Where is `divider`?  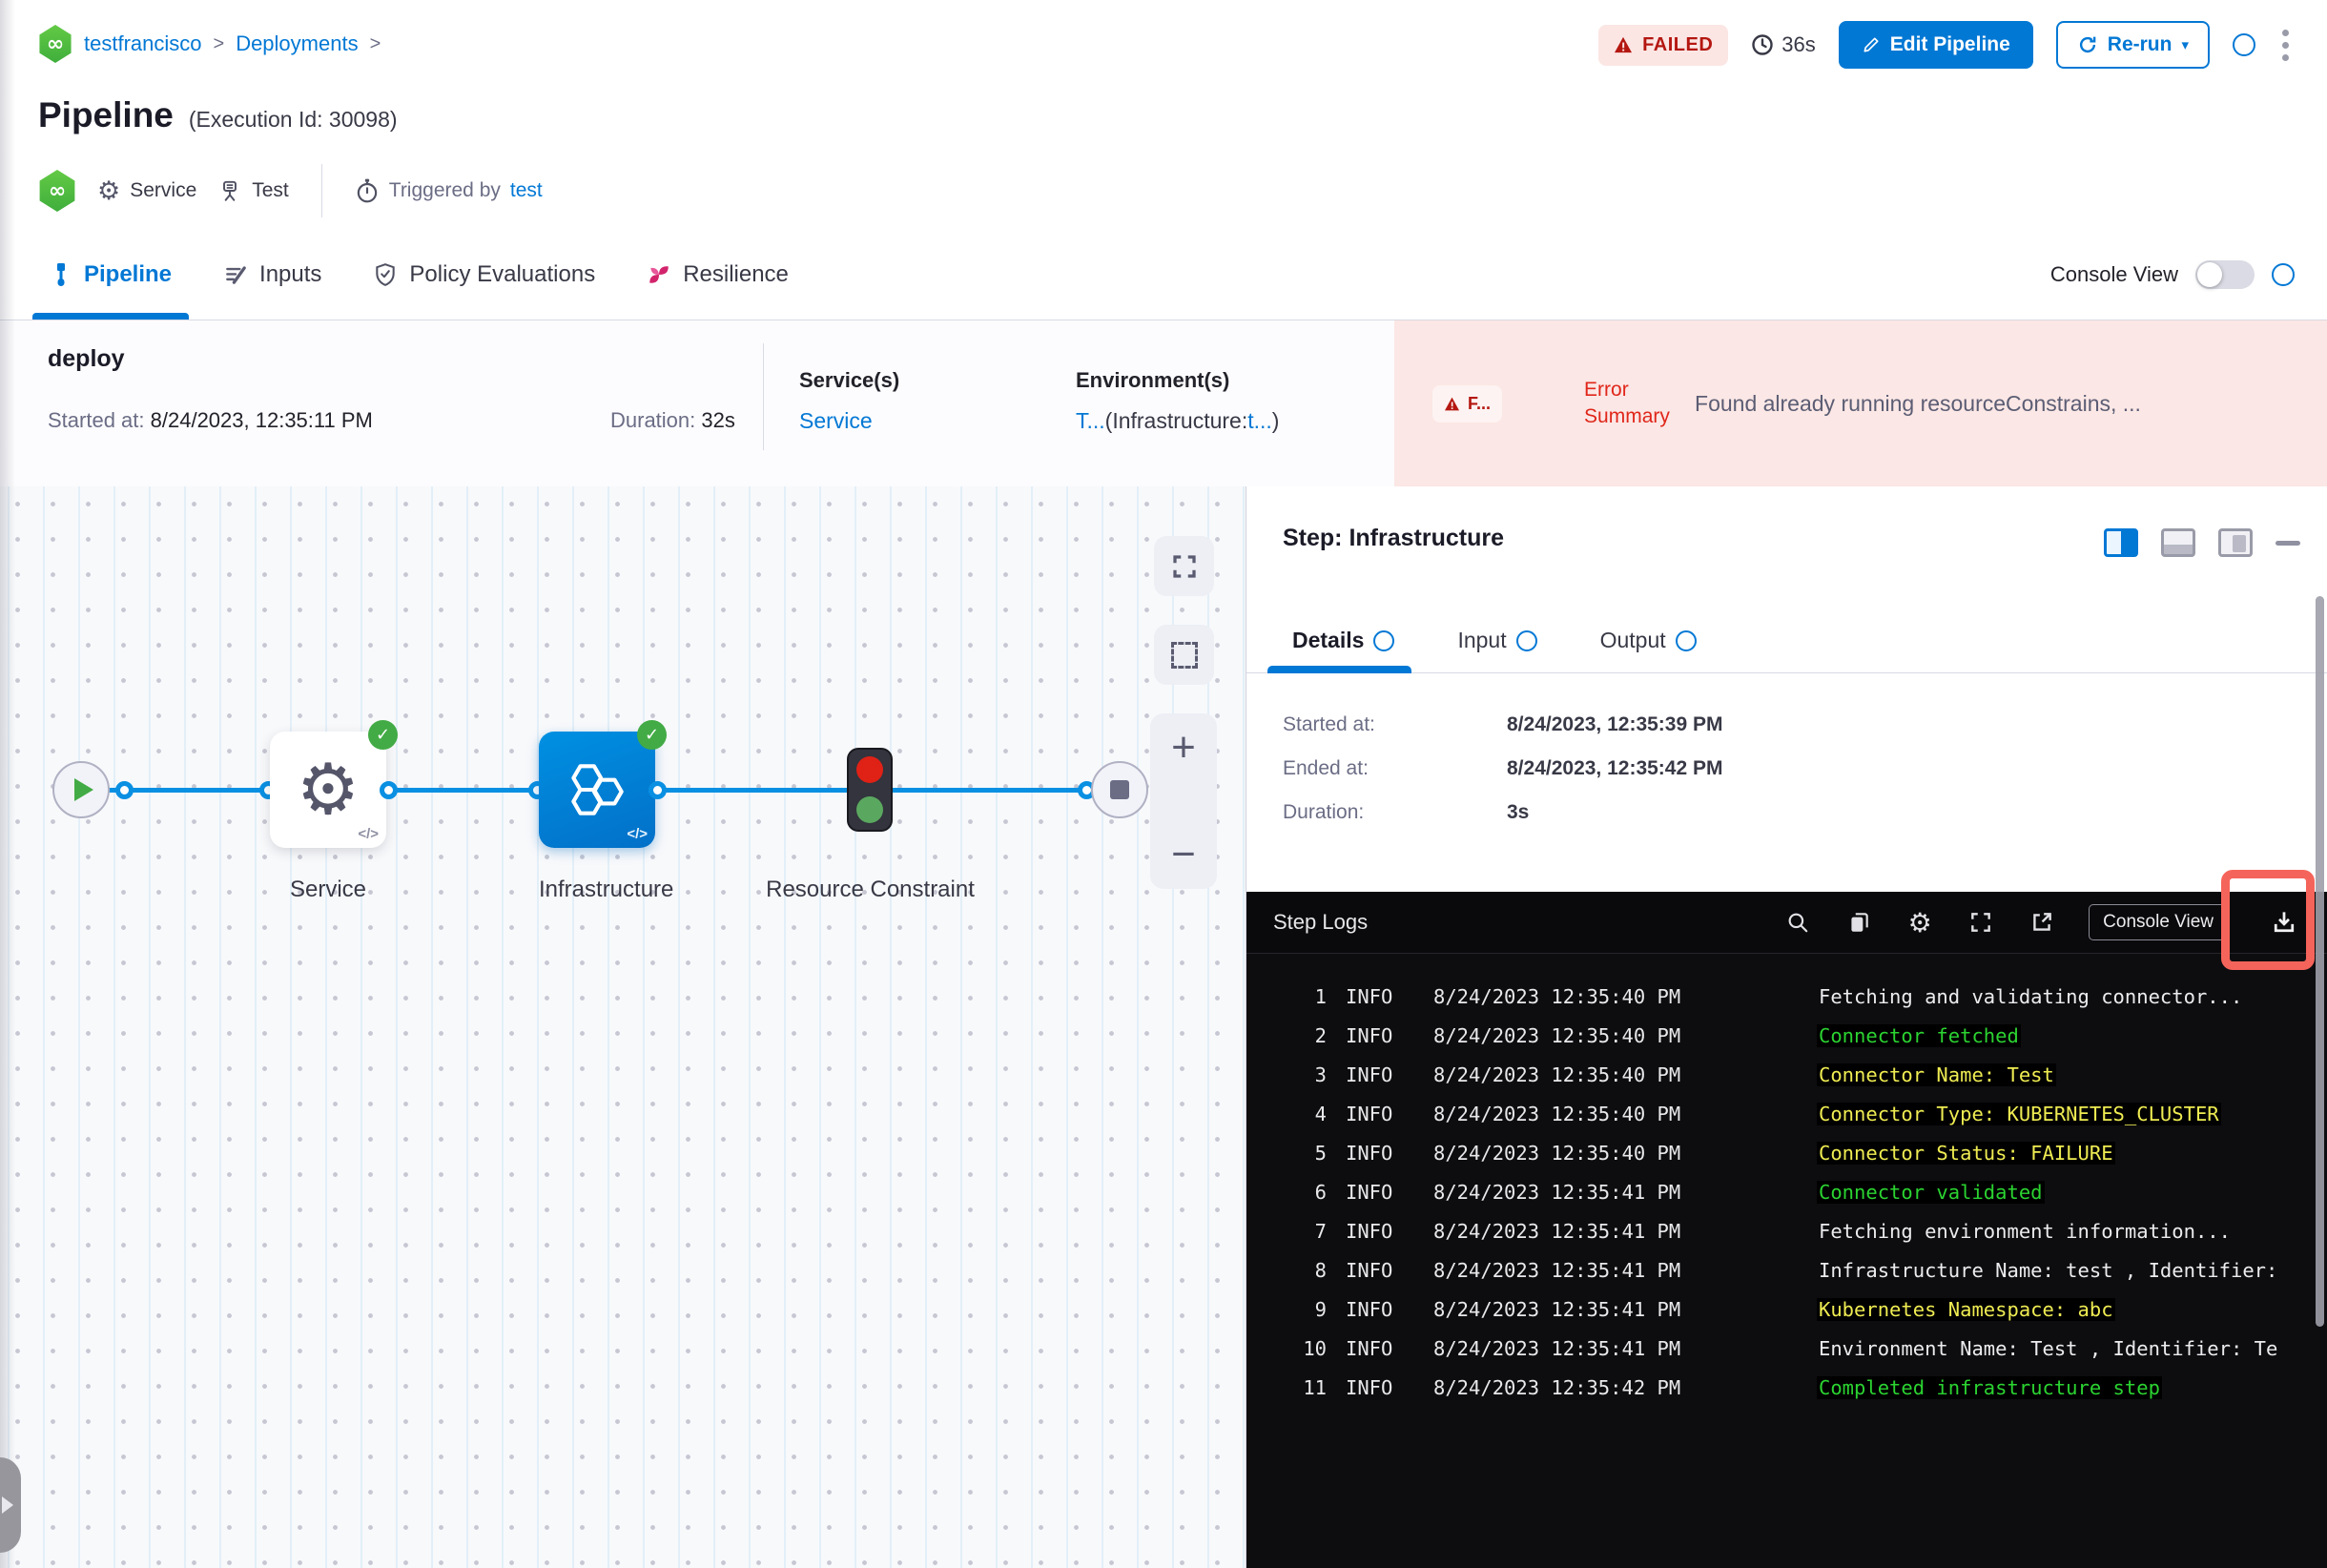
divider is located at coordinates (763, 396).